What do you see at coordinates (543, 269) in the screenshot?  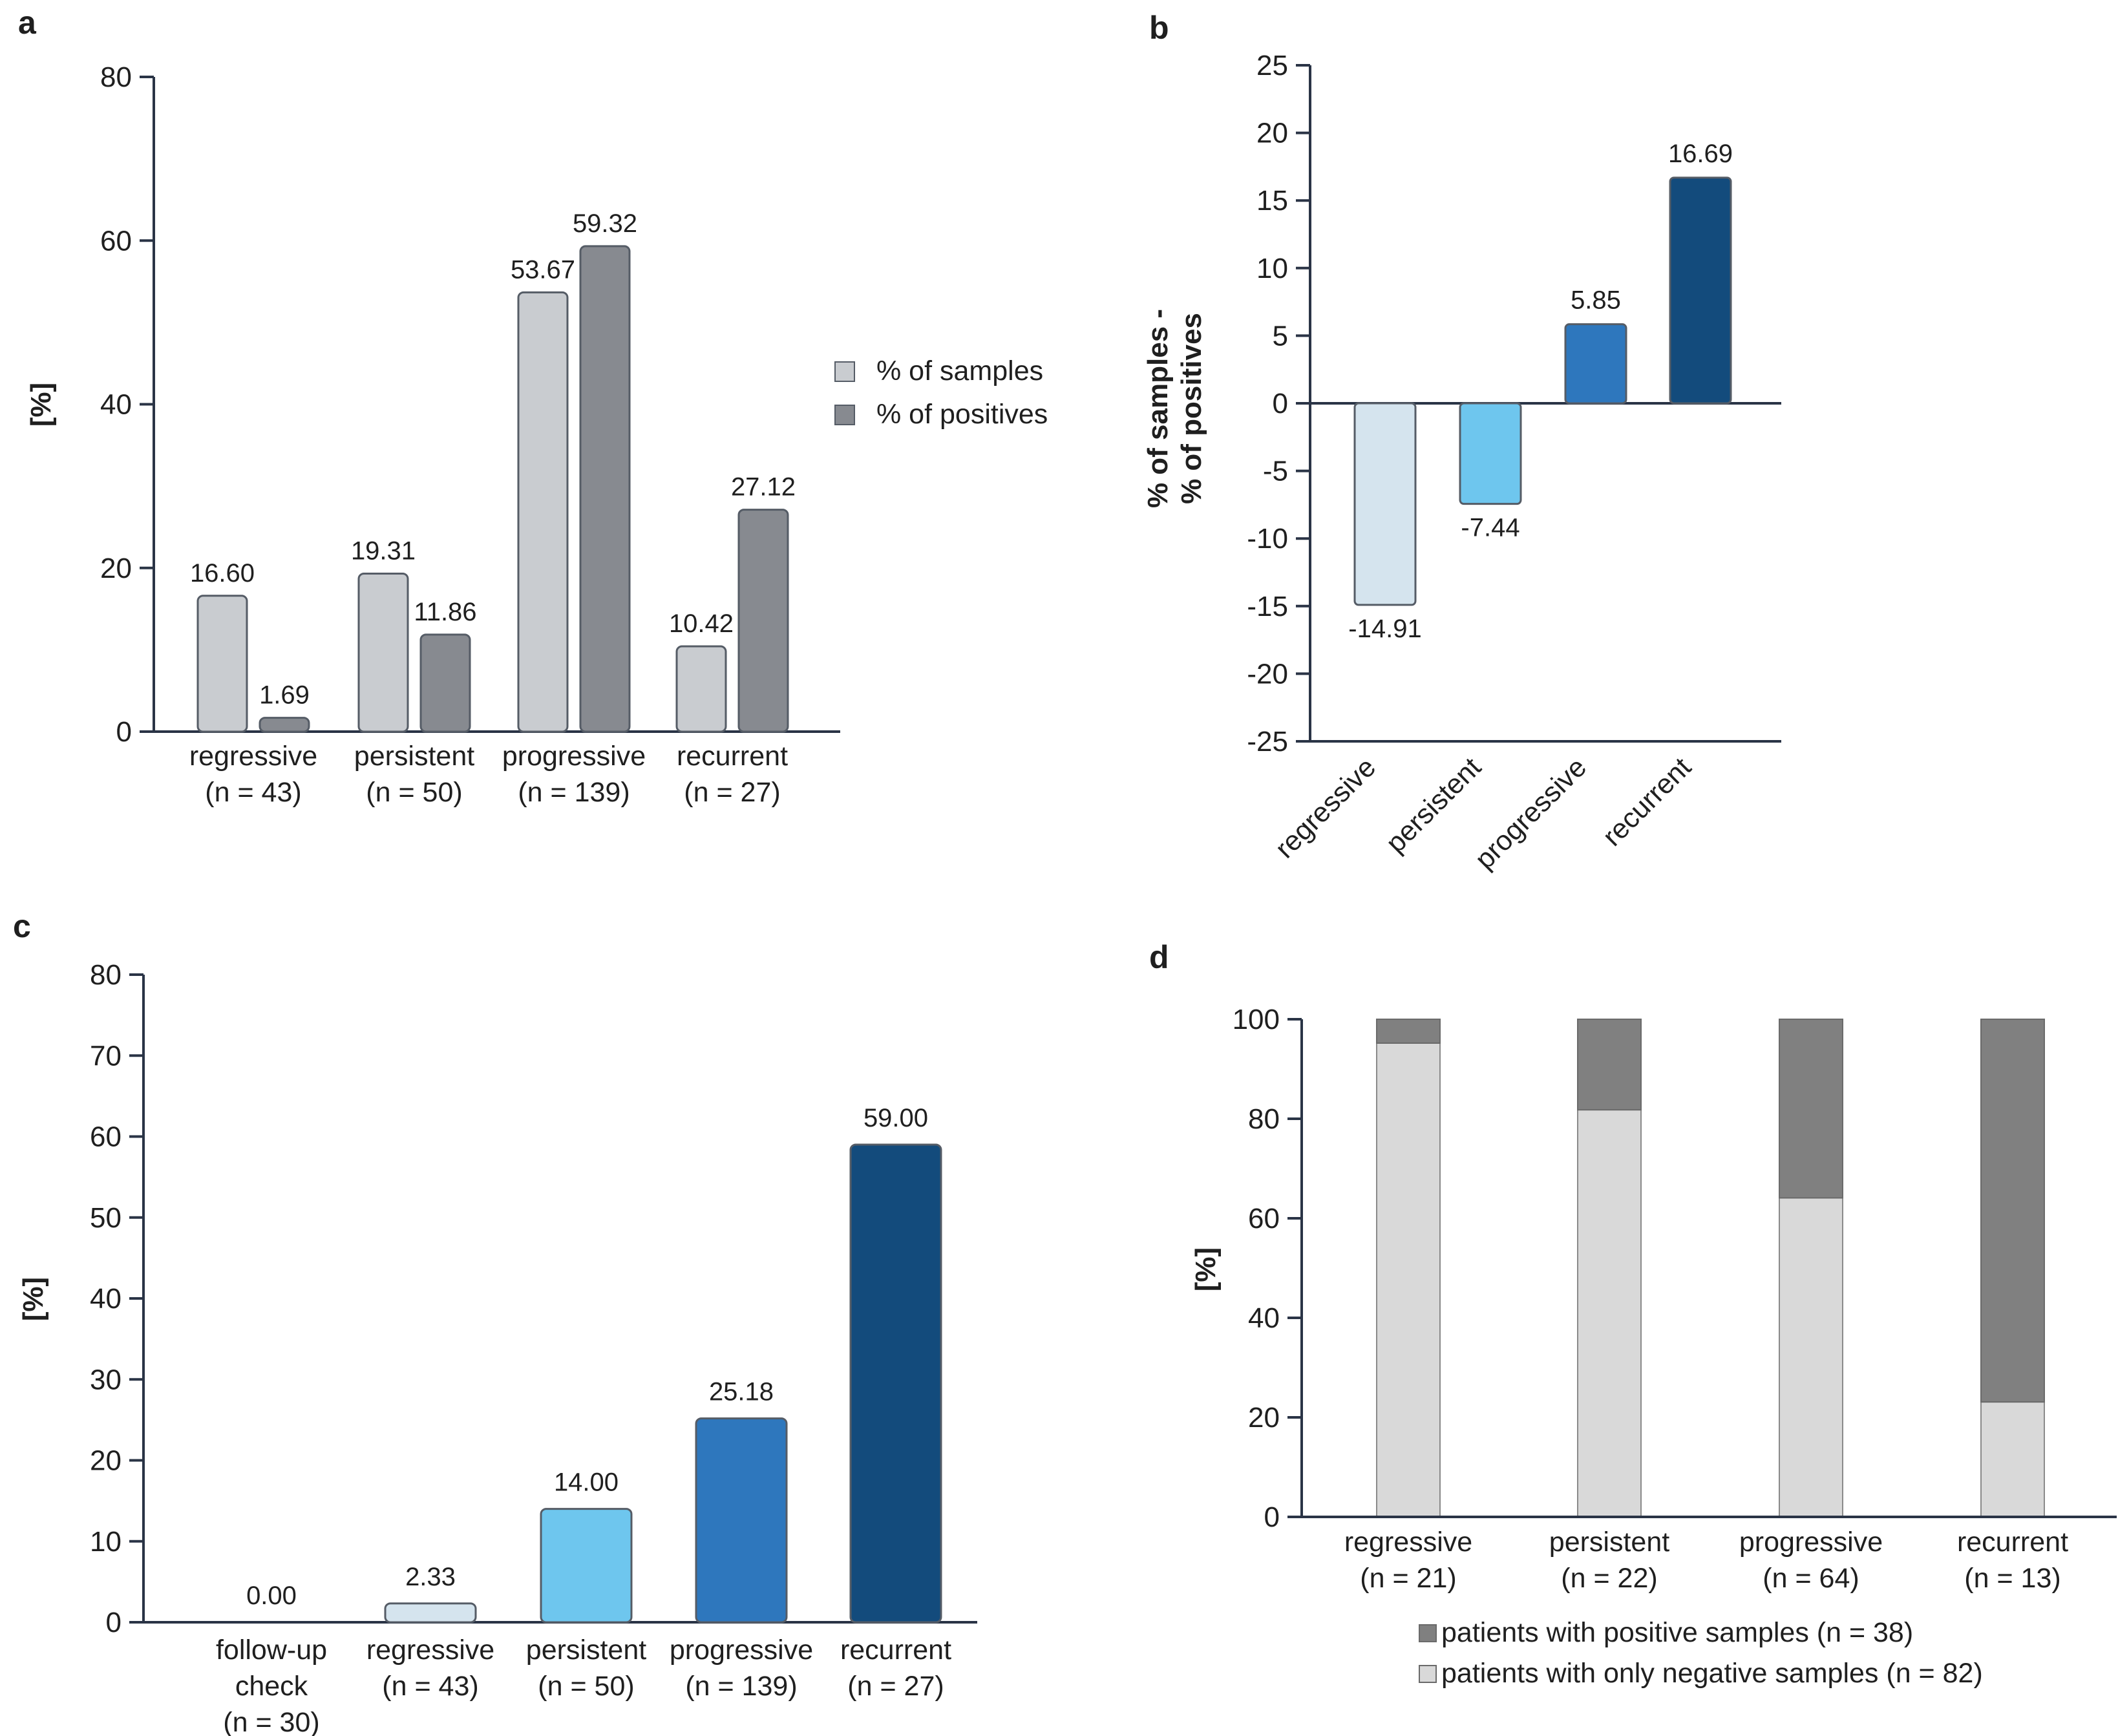 I see `a-data-label: 53.67` at bounding box center [543, 269].